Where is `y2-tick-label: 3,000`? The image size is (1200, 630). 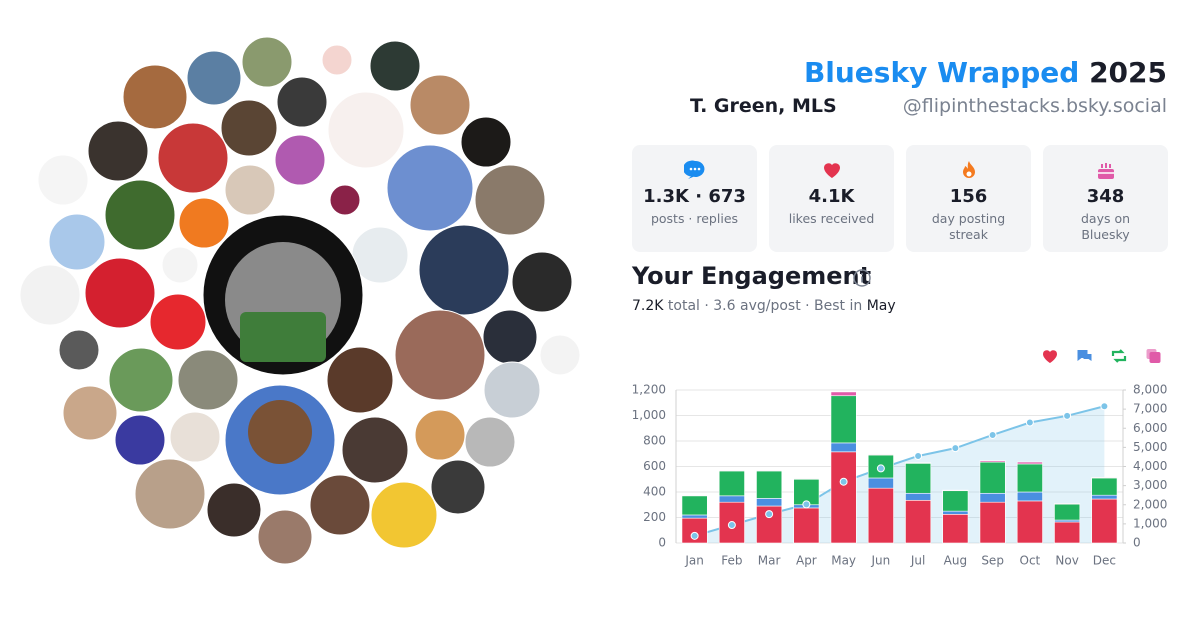 y2-tick-label: 3,000 is located at coordinates (1150, 485).